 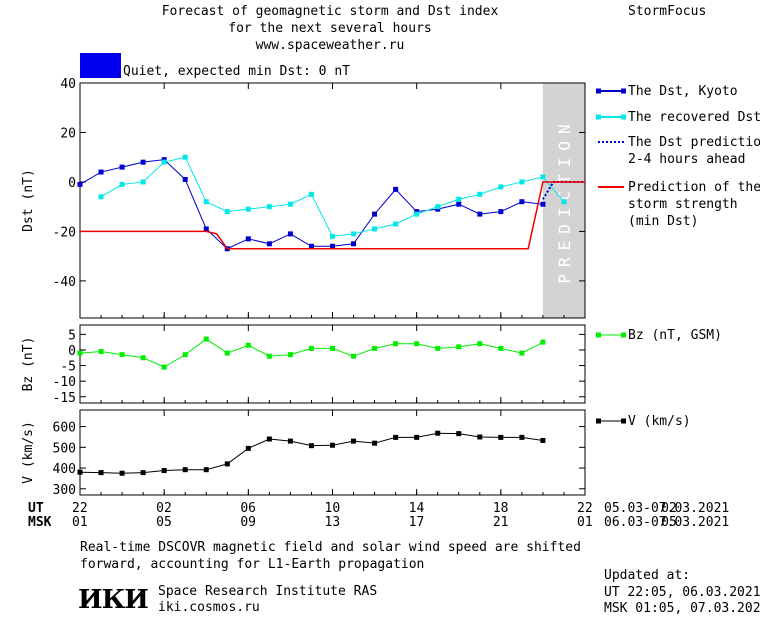 I want to click on chart-title-line-3: www.spaceweather.ru, so click(x=330, y=45).